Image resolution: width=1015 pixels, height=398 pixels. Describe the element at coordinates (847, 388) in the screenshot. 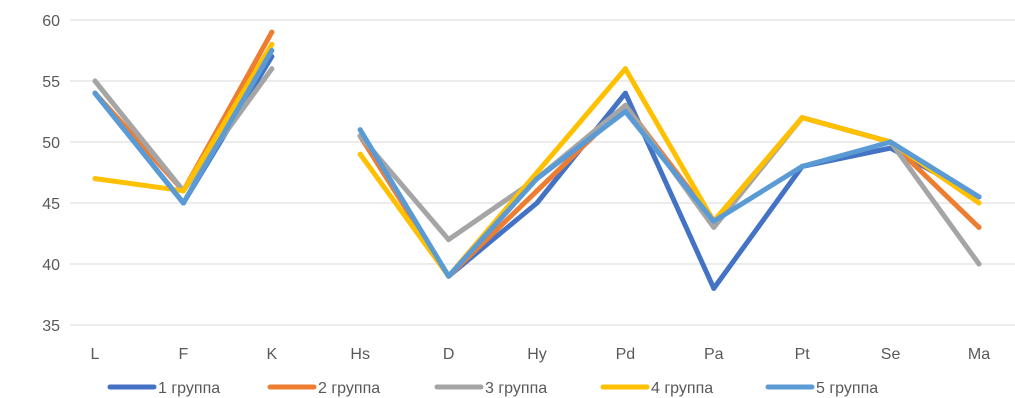

I see `legend-label: 5 группа` at that location.